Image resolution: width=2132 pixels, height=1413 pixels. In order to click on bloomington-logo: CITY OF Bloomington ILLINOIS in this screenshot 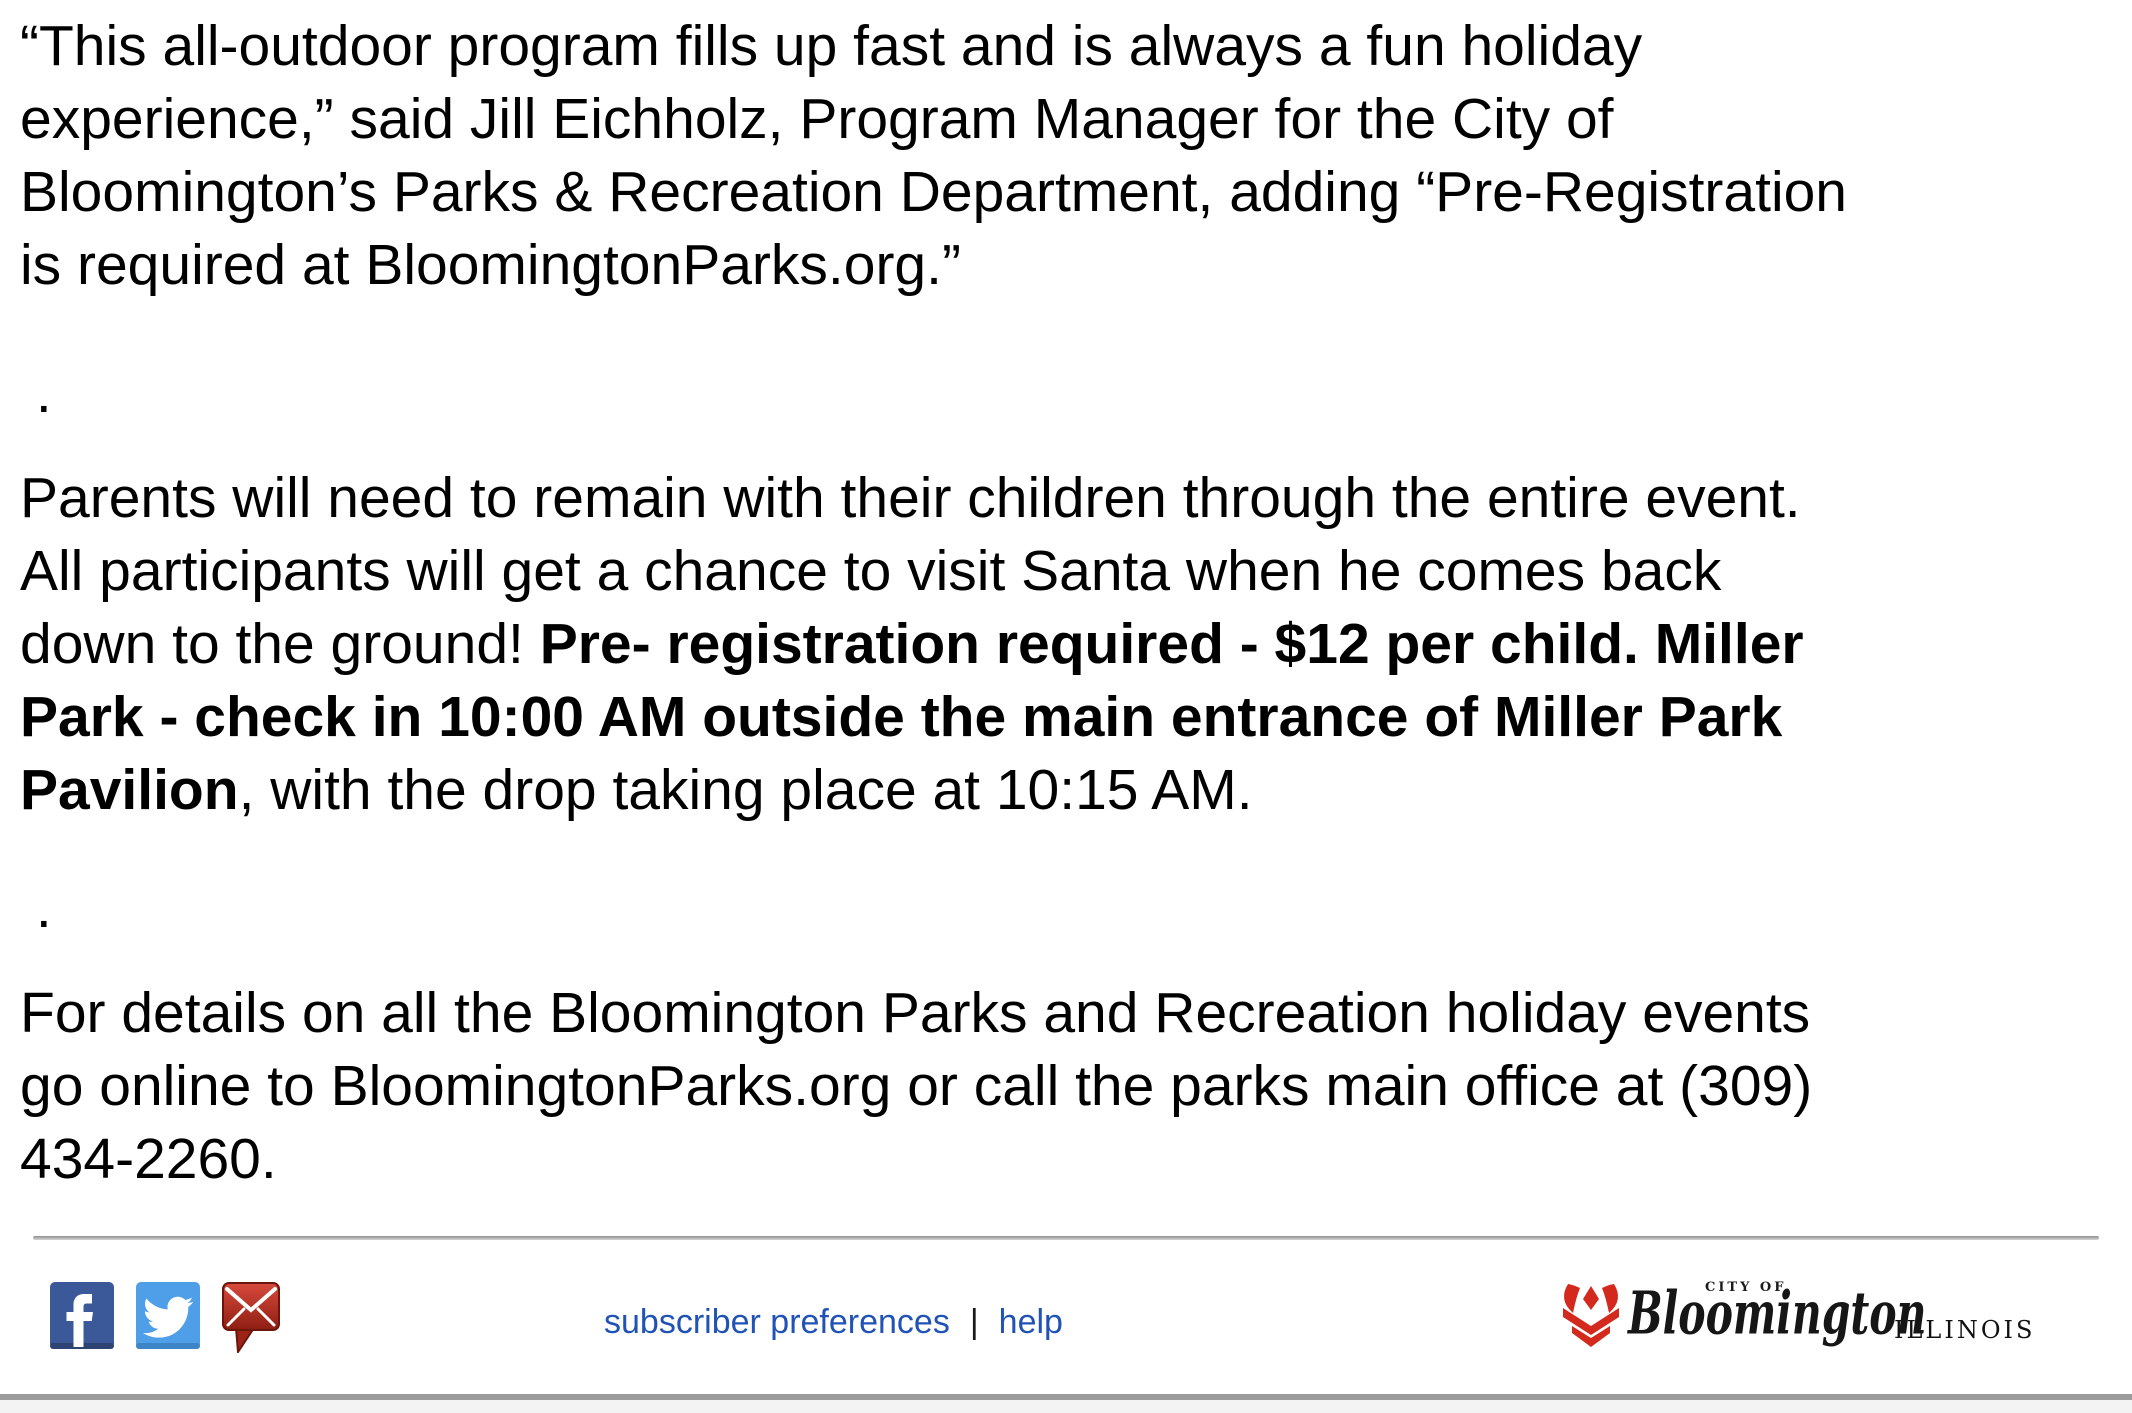, I will do `click(1842, 1321)`.